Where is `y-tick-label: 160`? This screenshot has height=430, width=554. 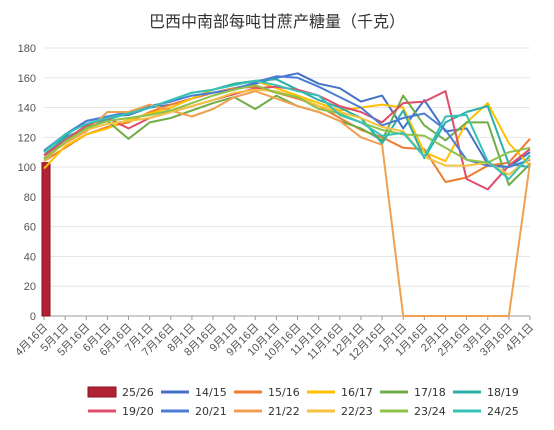
y-tick-label: 160 is located at coordinates (27, 79).